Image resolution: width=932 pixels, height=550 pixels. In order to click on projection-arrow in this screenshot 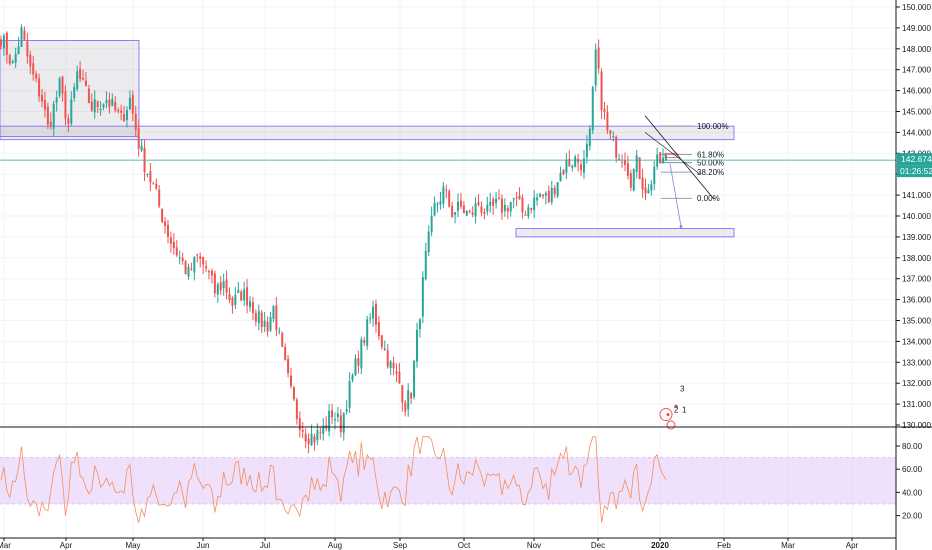, I will do `click(675, 195)`.